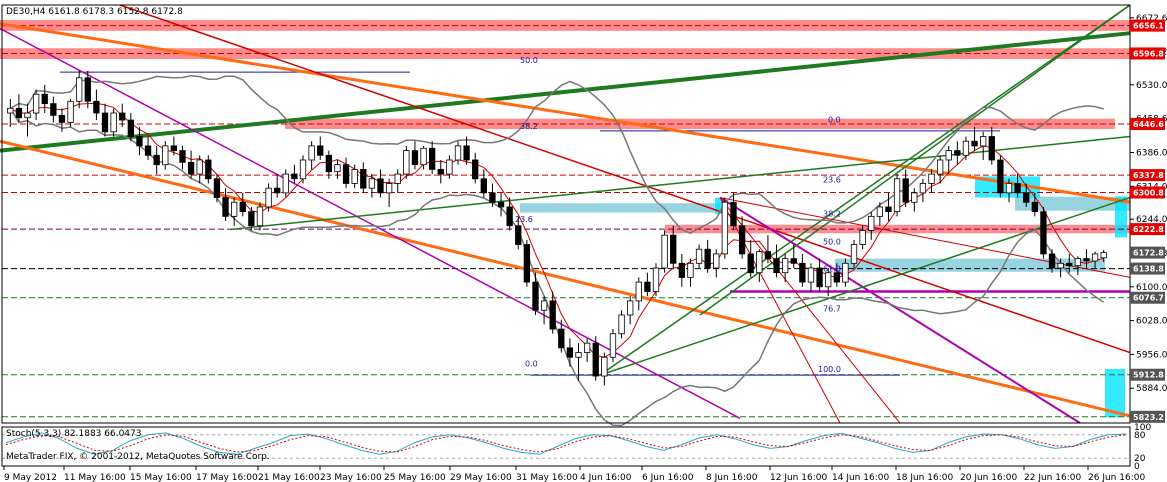  Describe the element at coordinates (834, 119) in the screenshot. I see `fib-label: 0.0` at that location.